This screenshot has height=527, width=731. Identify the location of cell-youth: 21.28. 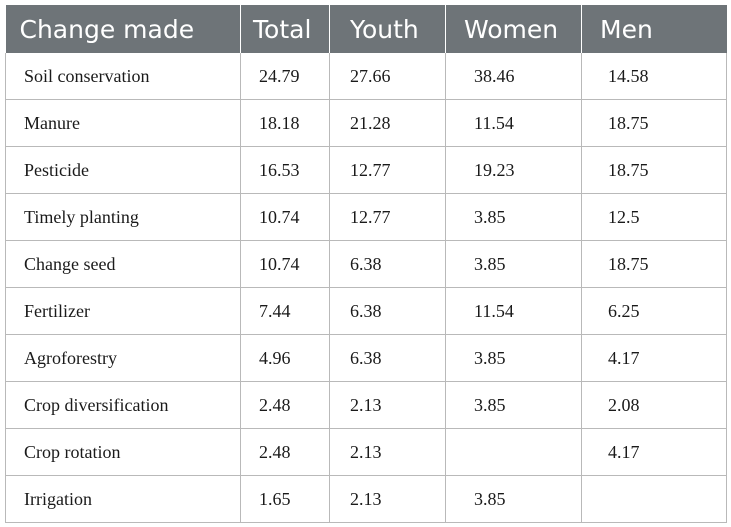
(387, 123).